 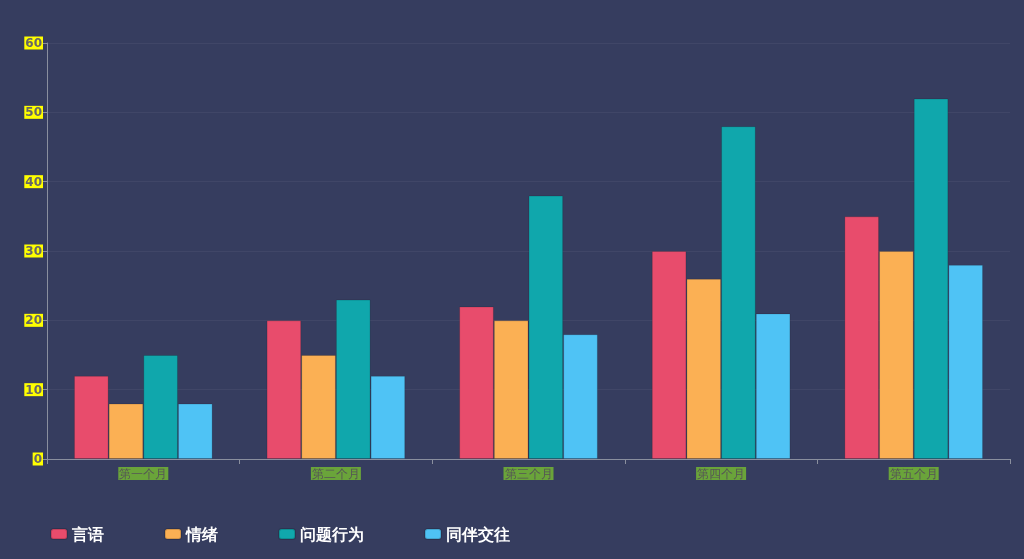 I want to click on legend-label: 情绪, so click(x=201, y=534).